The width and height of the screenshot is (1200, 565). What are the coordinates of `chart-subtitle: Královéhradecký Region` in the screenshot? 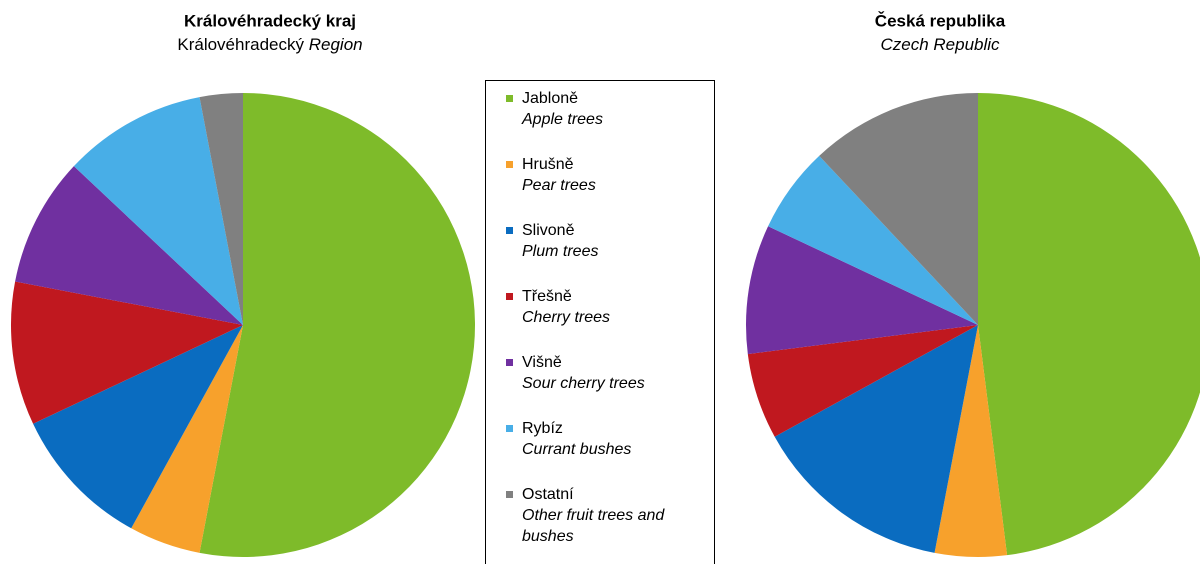 It's located at (269, 44).